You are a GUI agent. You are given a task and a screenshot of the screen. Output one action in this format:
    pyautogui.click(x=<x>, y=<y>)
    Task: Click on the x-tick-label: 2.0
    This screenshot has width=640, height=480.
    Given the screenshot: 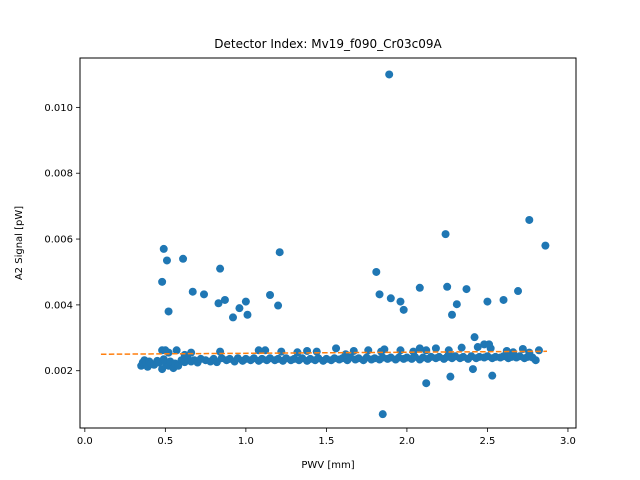 What is the action you would take?
    pyautogui.click(x=407, y=441)
    